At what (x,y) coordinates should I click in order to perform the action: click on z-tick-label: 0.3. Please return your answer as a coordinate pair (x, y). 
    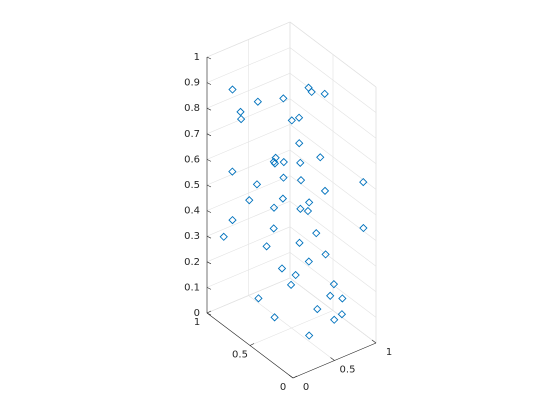
    Looking at the image, I should click on (192, 236).